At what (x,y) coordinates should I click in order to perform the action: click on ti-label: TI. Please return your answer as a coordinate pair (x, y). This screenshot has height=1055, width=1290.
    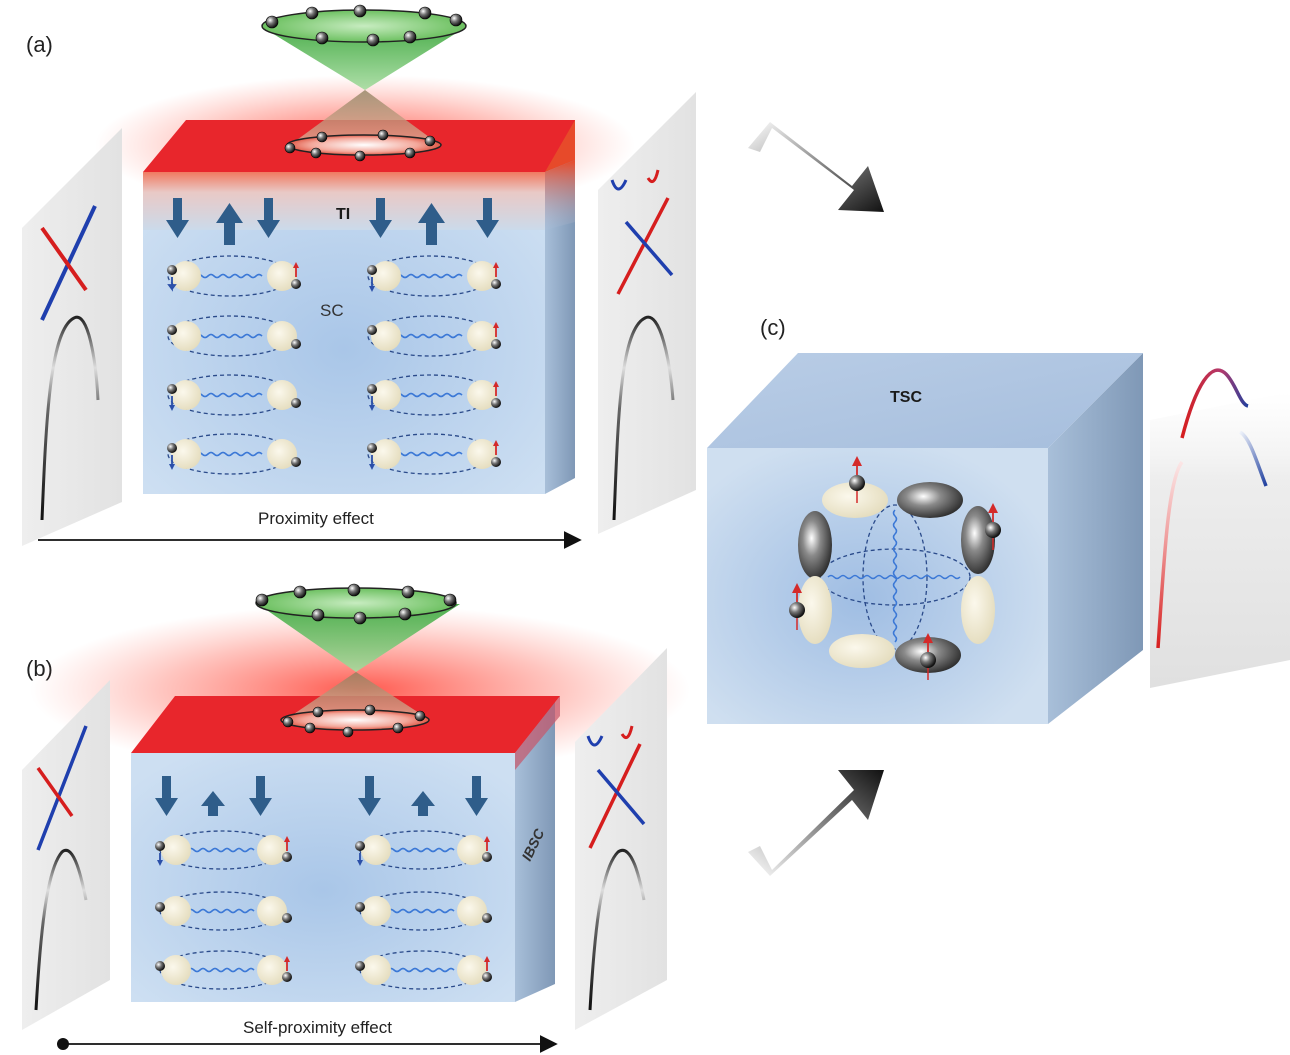
    Looking at the image, I should click on (343, 214).